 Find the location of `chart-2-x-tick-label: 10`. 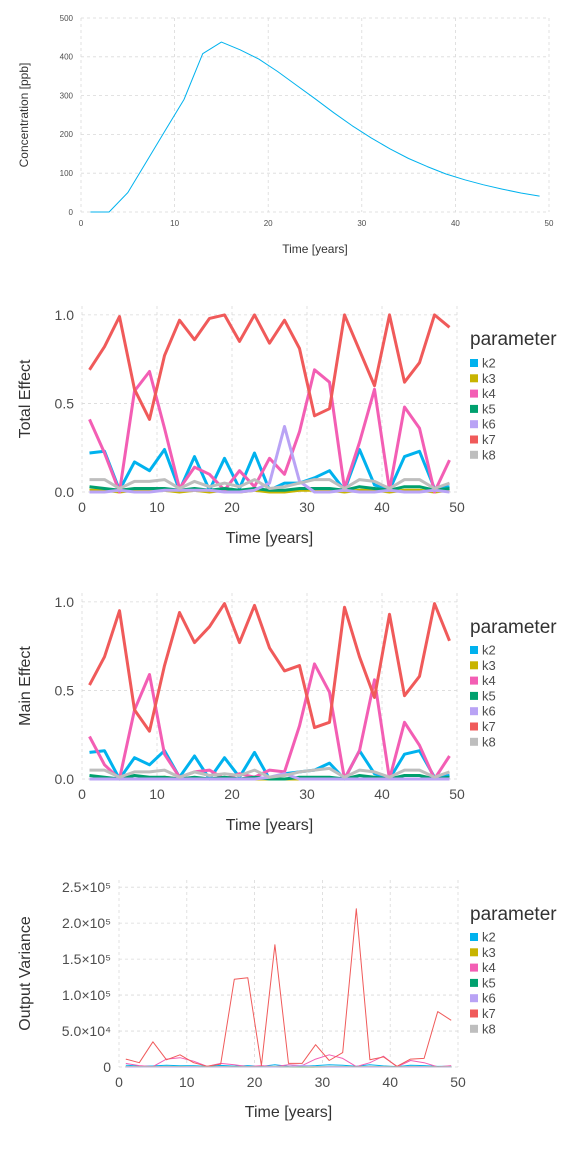

chart-2-x-tick-label: 10 is located at coordinates (157, 507).